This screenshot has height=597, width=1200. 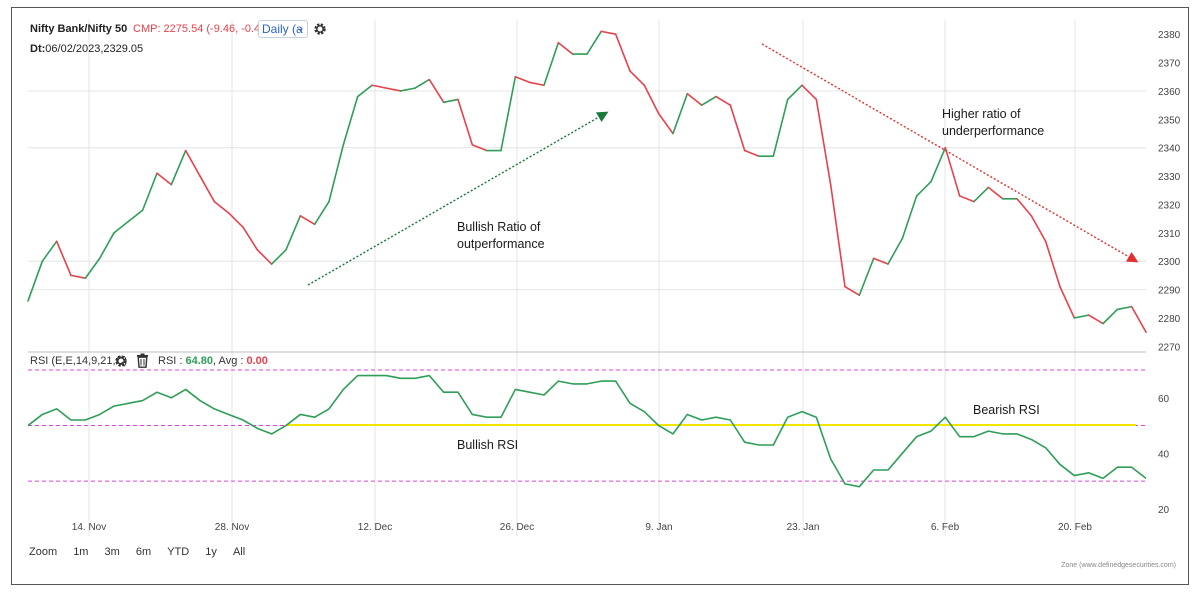 I want to click on zoom-6m-button: 6m, so click(x=143, y=552).